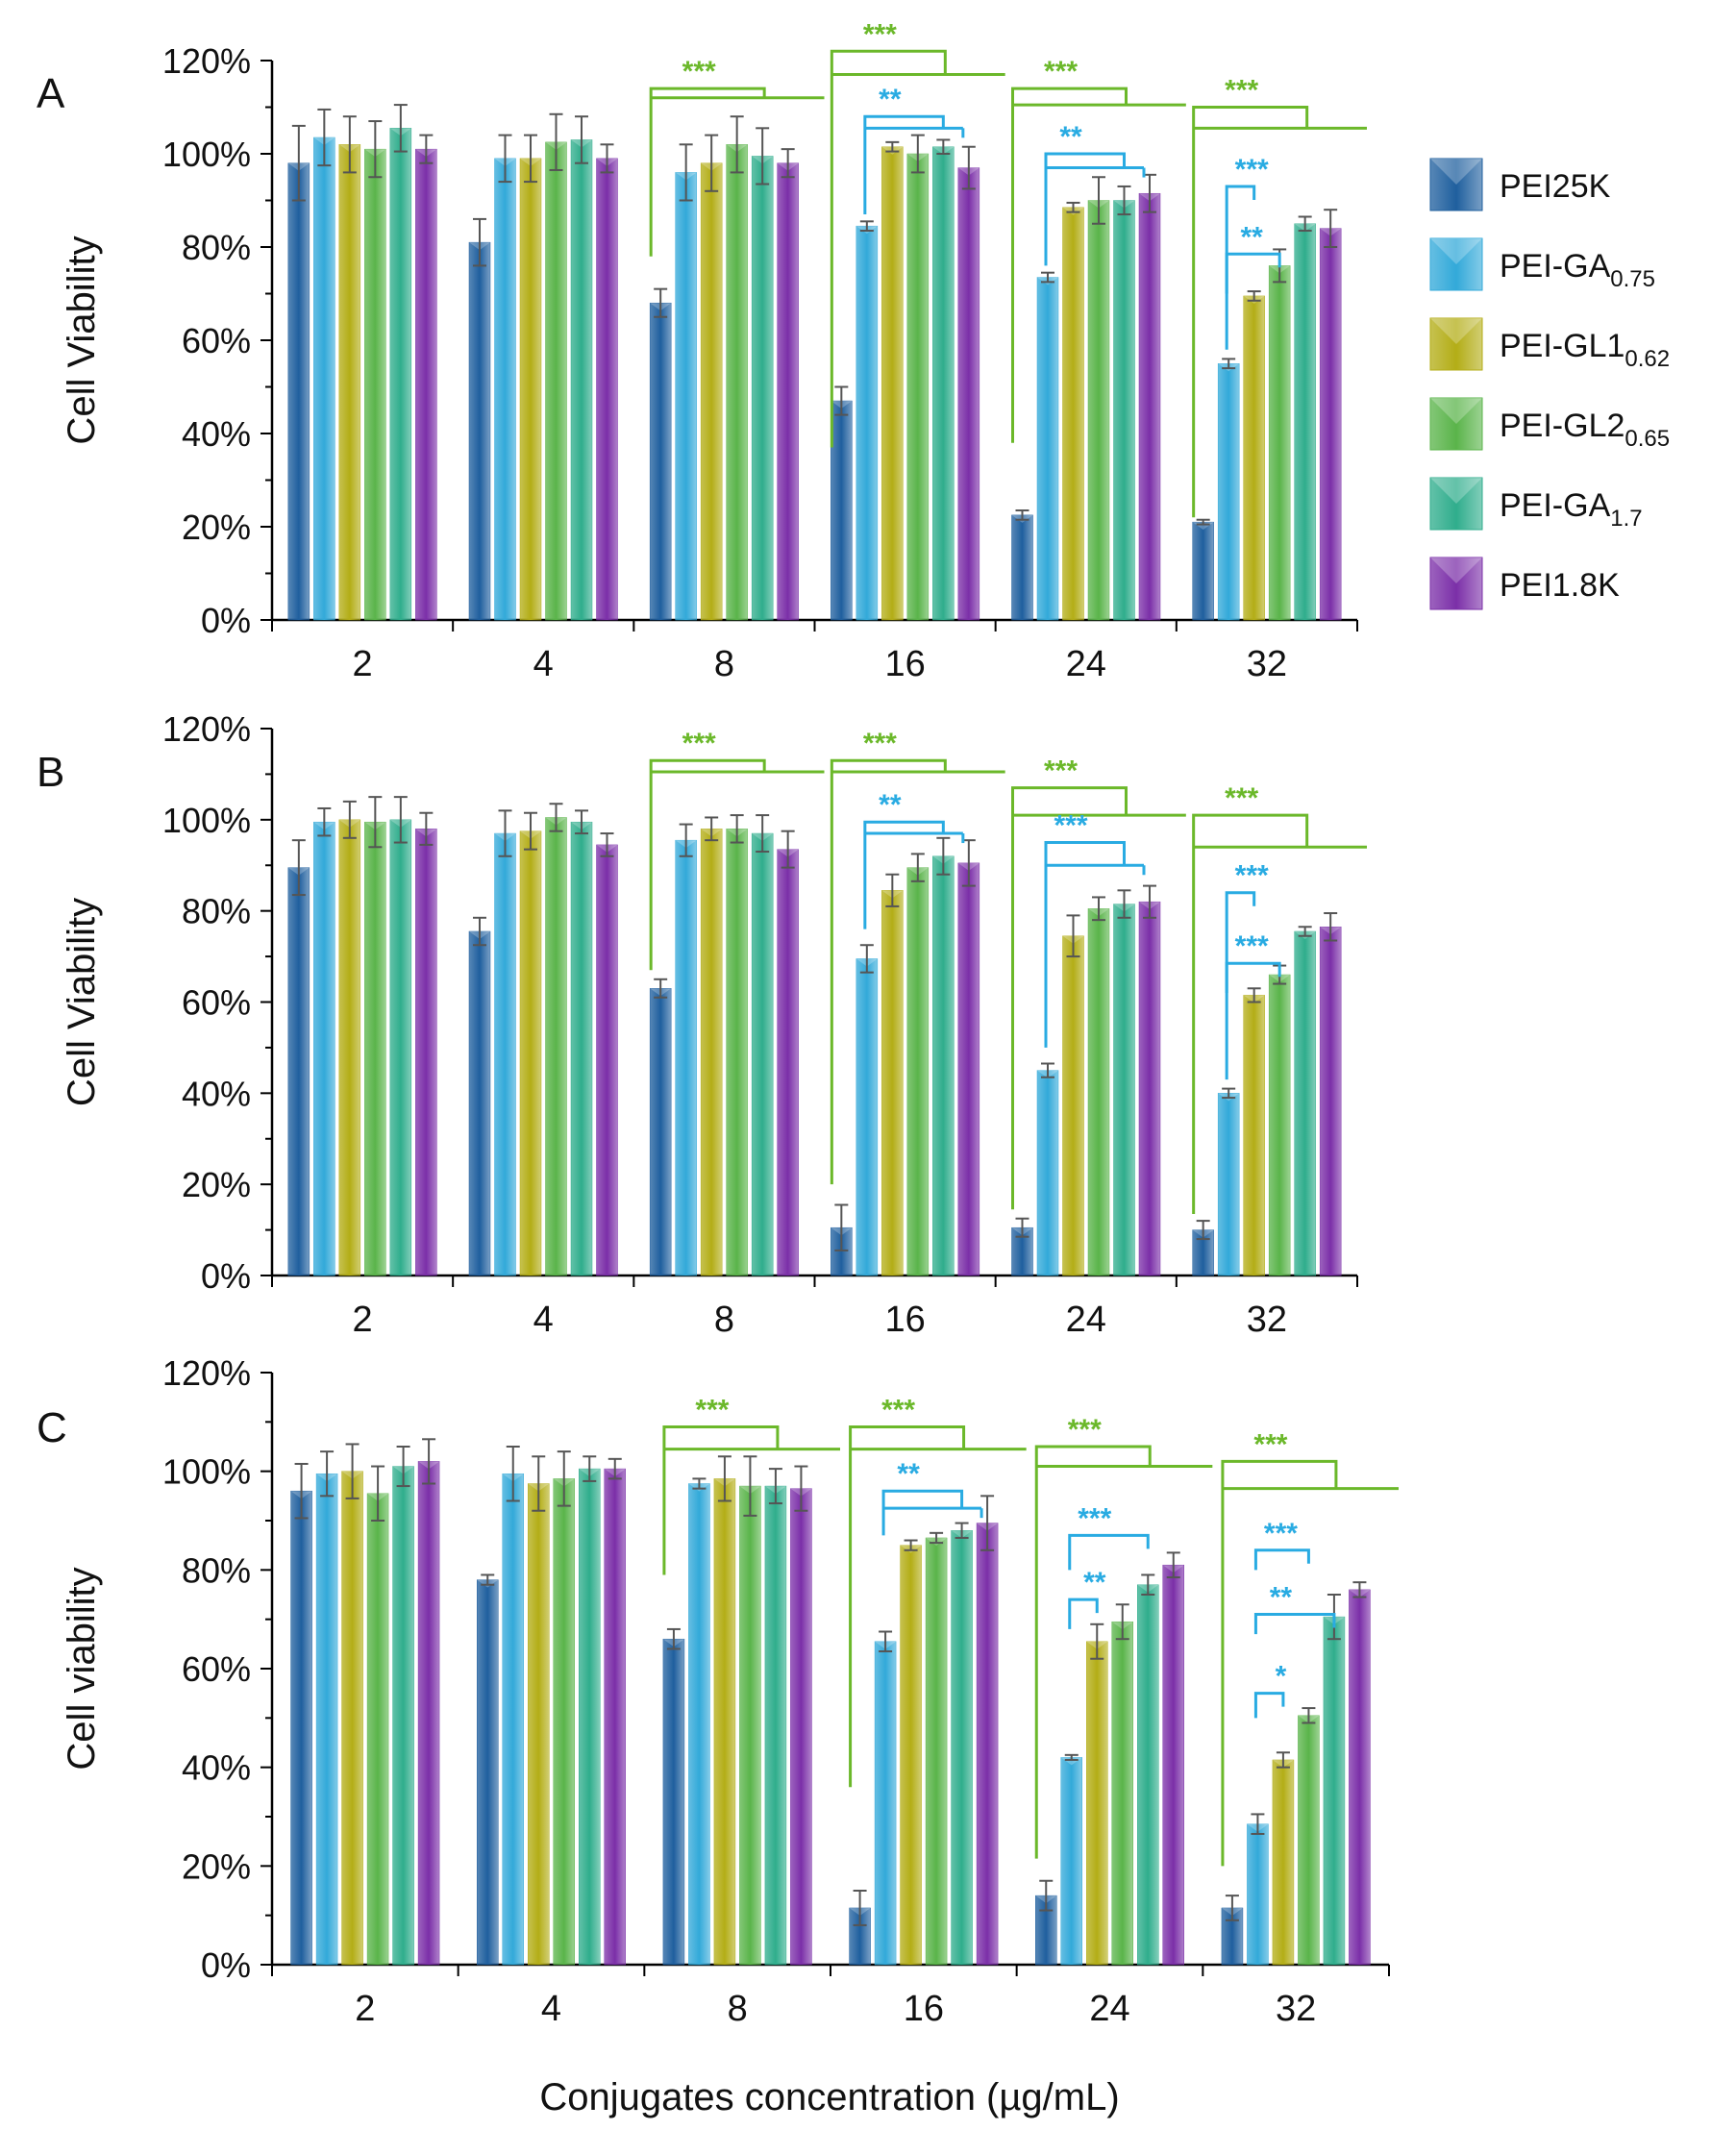  I want to click on legend-swatch-bevel, so click(1456, 251).